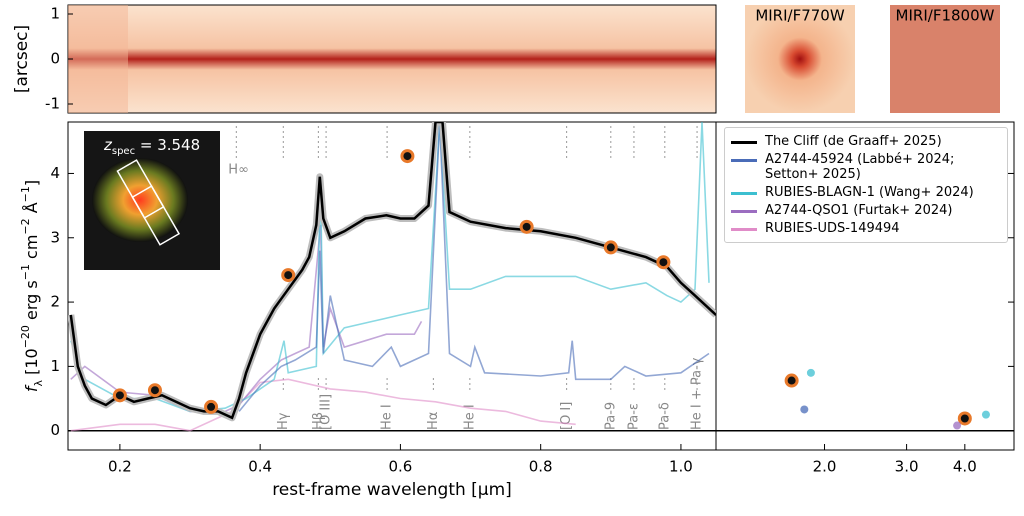  Describe the element at coordinates (123, 151) in the screenshot. I see `inset-sub: spec` at that location.